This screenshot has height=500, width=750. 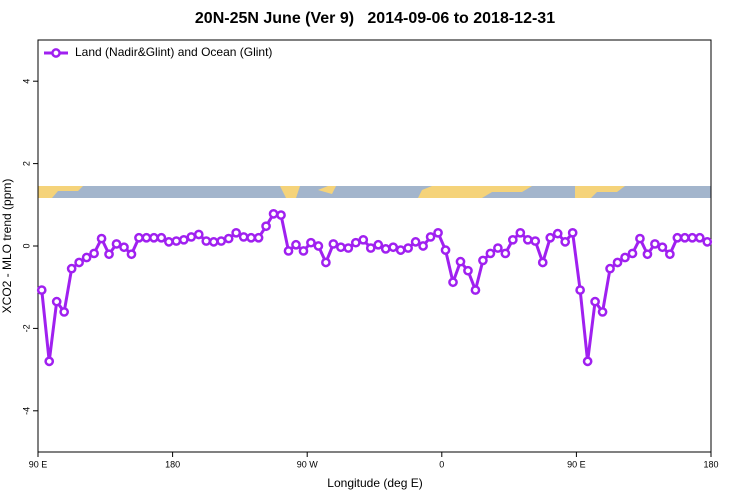 What do you see at coordinates (173, 52) in the screenshot?
I see `legend-label: Land (Nadir&Glint) and Ocean (Glint)` at bounding box center [173, 52].